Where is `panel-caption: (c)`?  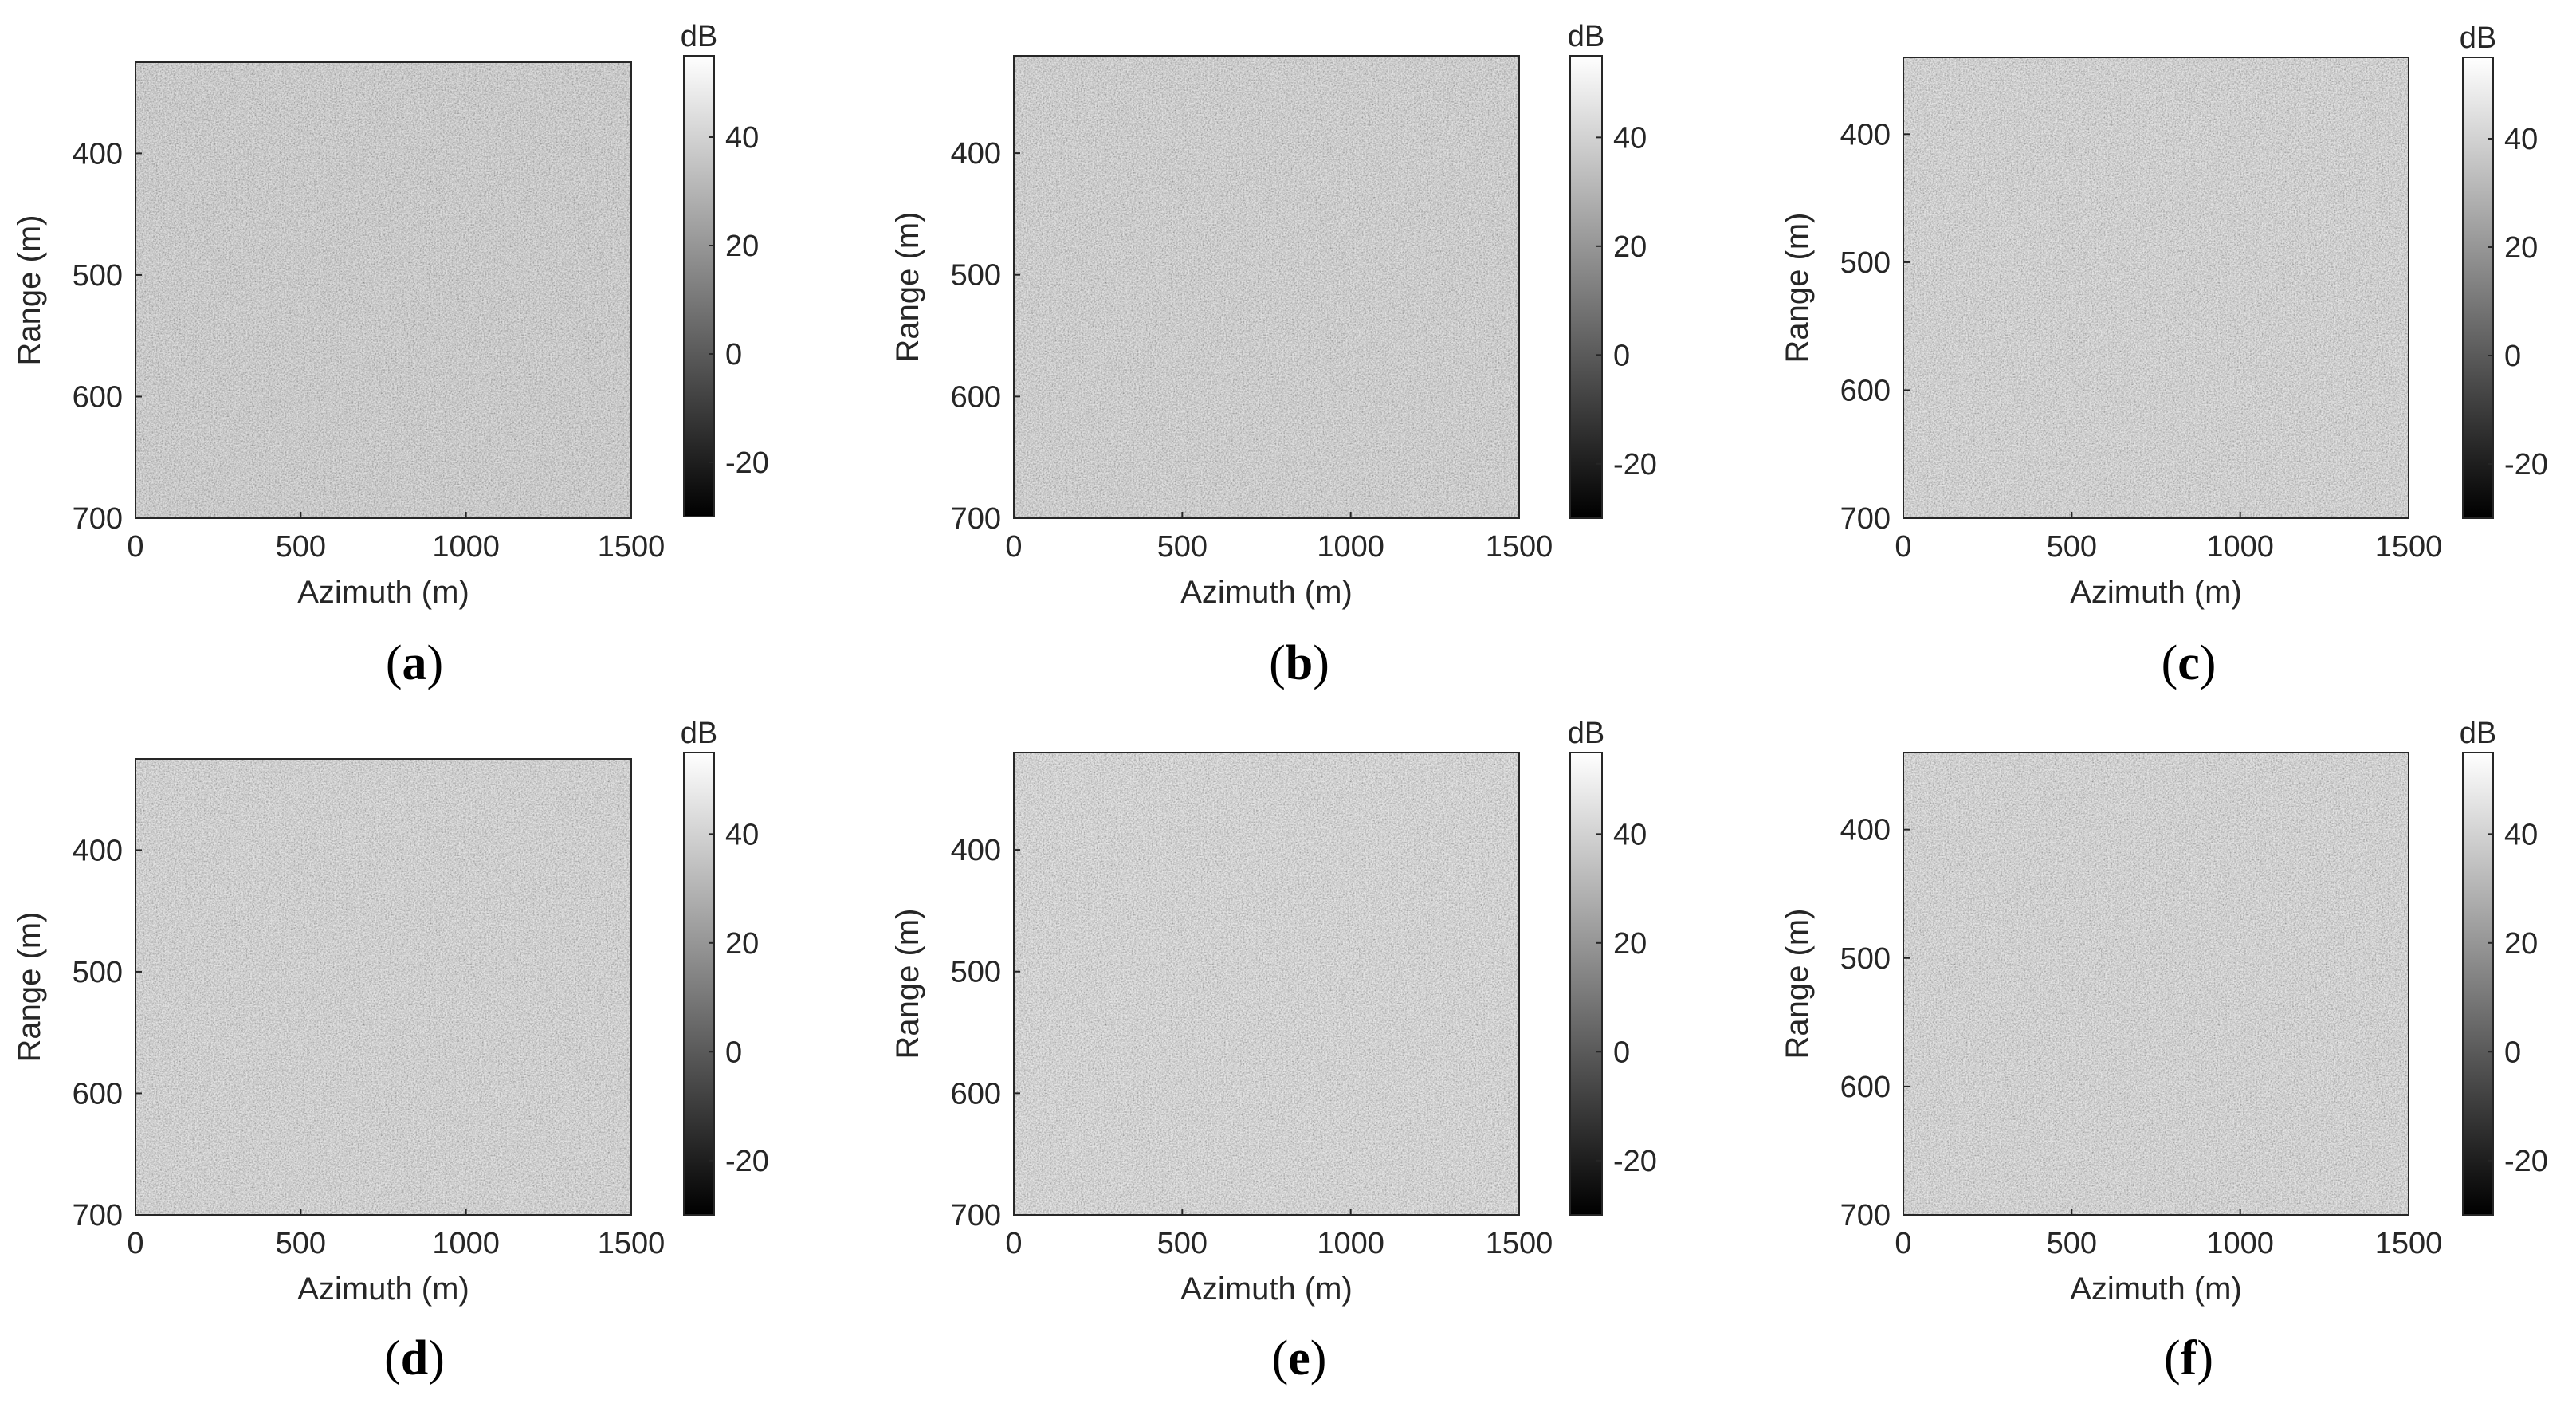
panel-caption: (c) is located at coordinates (2189, 663).